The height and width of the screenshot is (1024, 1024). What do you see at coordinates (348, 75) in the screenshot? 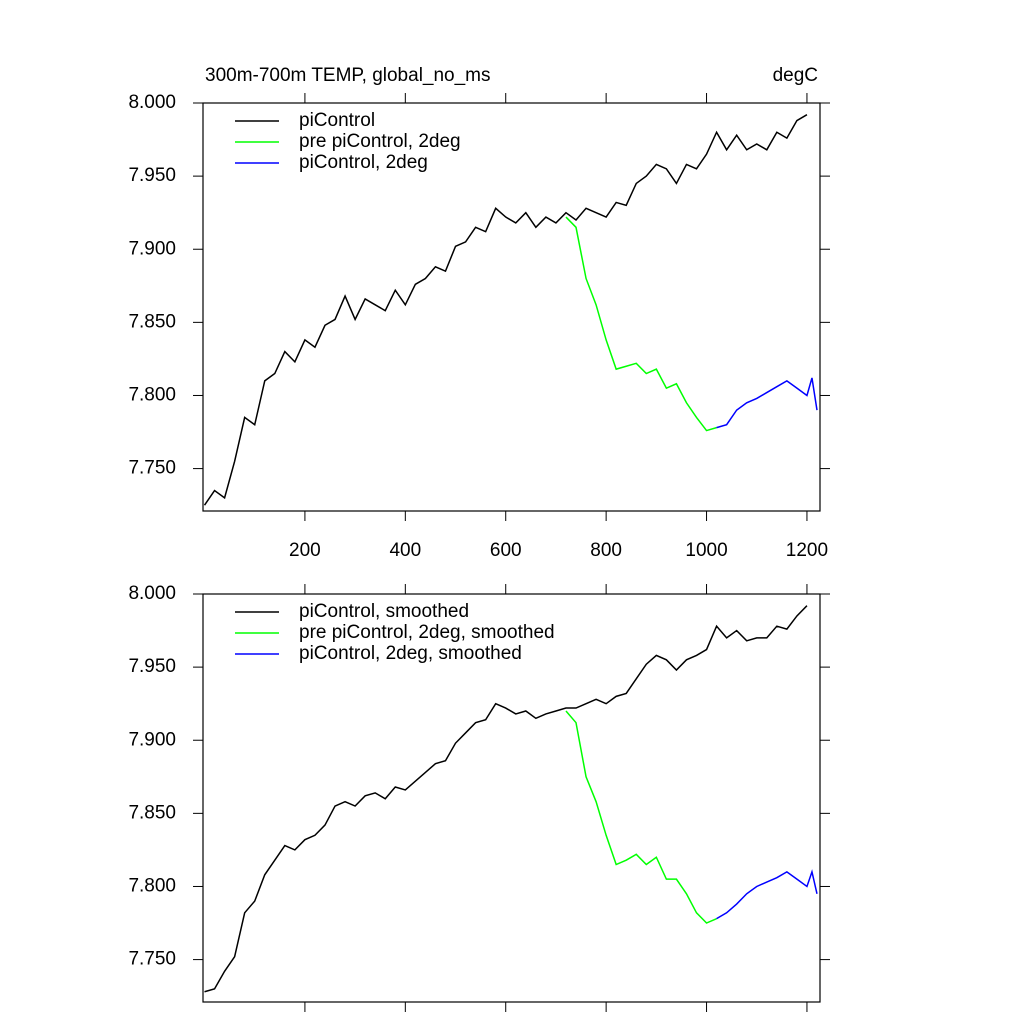
I see `chart-title: 300m-700m TEMP, global_no_ms` at bounding box center [348, 75].